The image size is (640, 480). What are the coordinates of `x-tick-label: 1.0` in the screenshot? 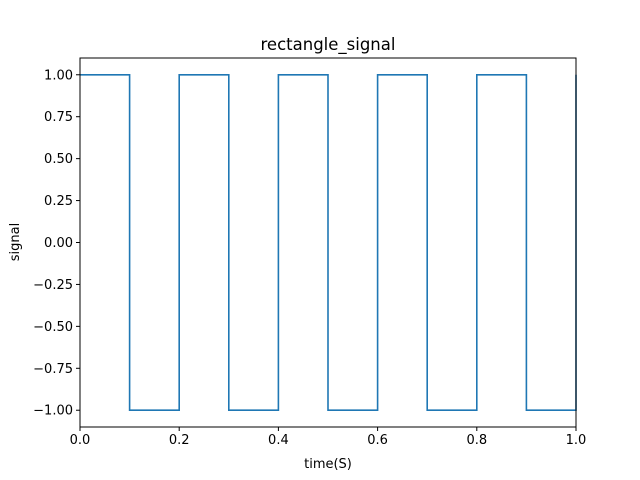 It's located at (576, 440).